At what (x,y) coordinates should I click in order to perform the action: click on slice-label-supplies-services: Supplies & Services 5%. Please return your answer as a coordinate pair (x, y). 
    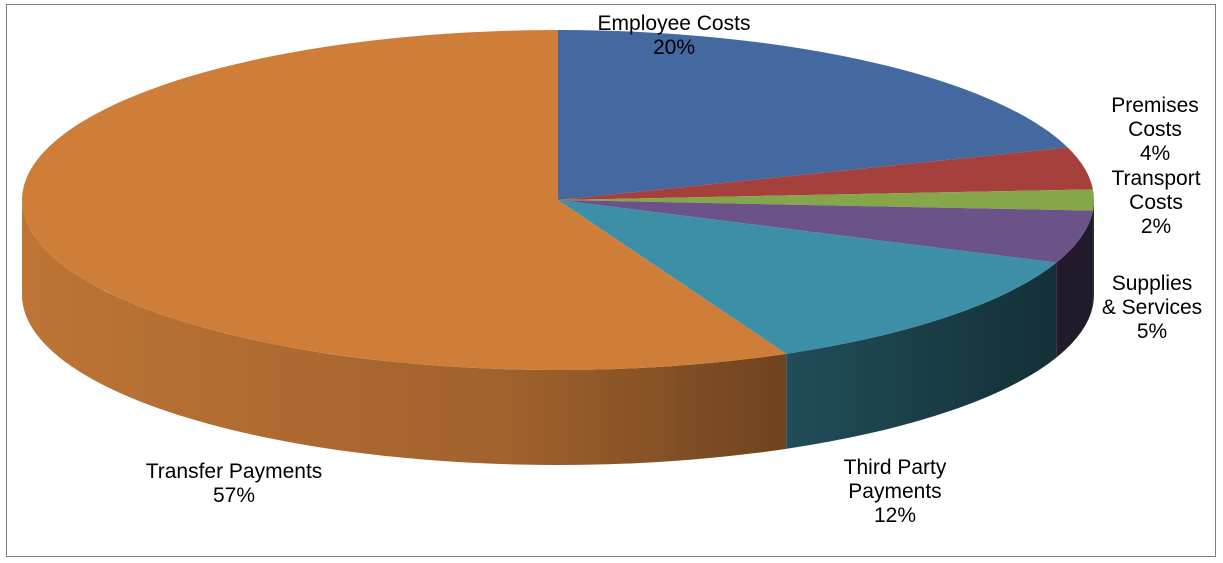
    Looking at the image, I should click on (1152, 307).